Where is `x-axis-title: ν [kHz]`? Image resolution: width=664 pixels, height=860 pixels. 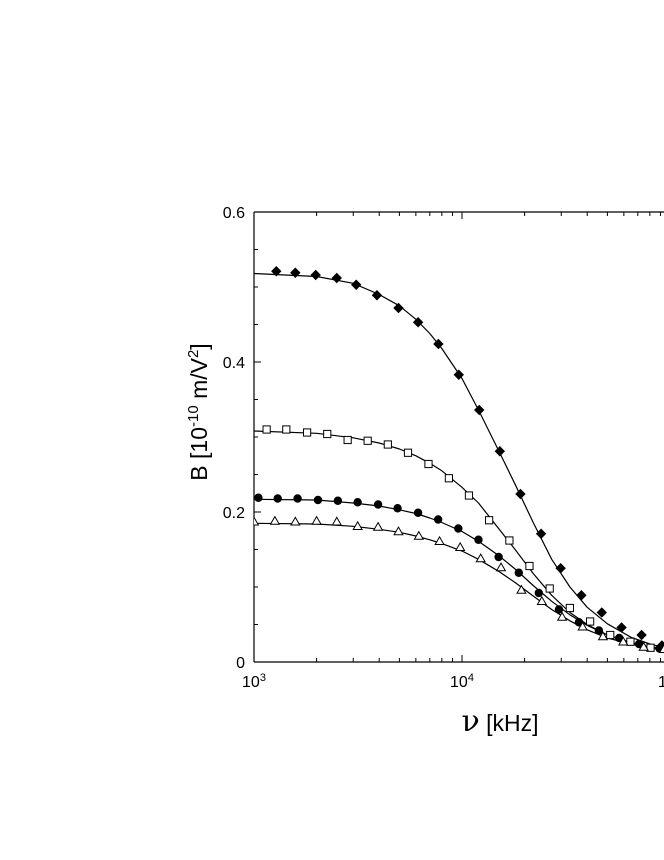
x-axis-title: ν [kHz] is located at coordinates (499, 721).